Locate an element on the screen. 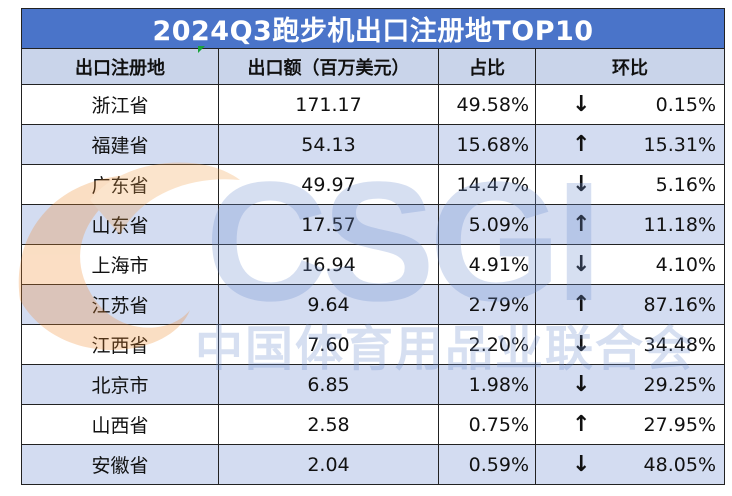 This screenshot has height=496, width=732. table-row: 福建省 54.13 15.68% ↑ 15.31% is located at coordinates (373, 144).